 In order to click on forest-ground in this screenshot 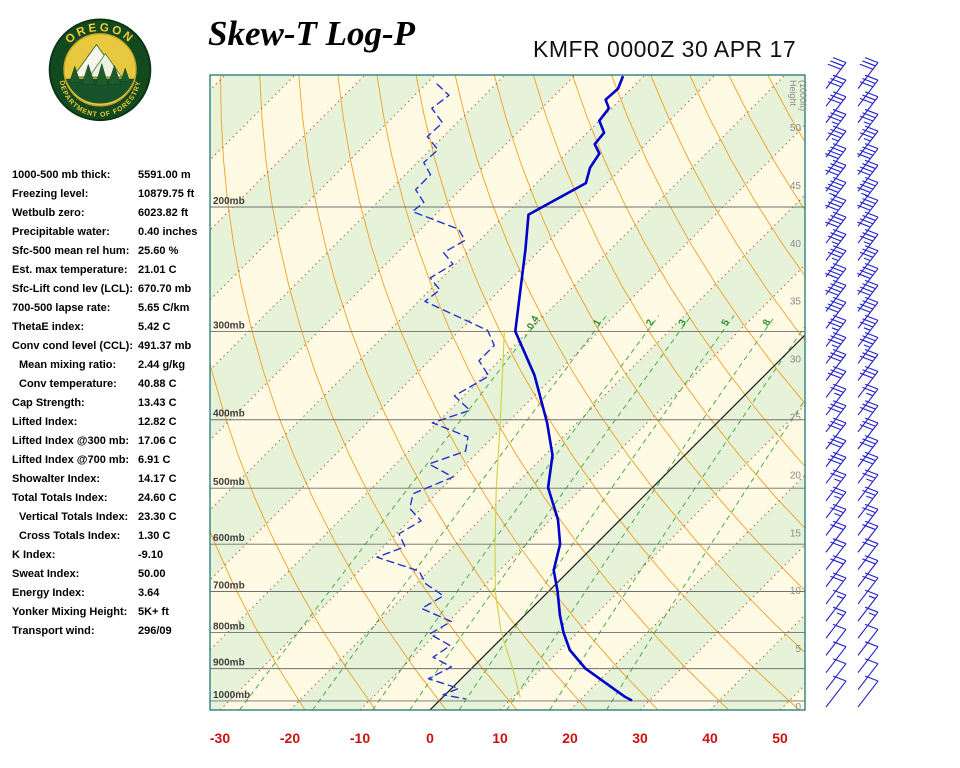, I will do `click(100, 91)`.